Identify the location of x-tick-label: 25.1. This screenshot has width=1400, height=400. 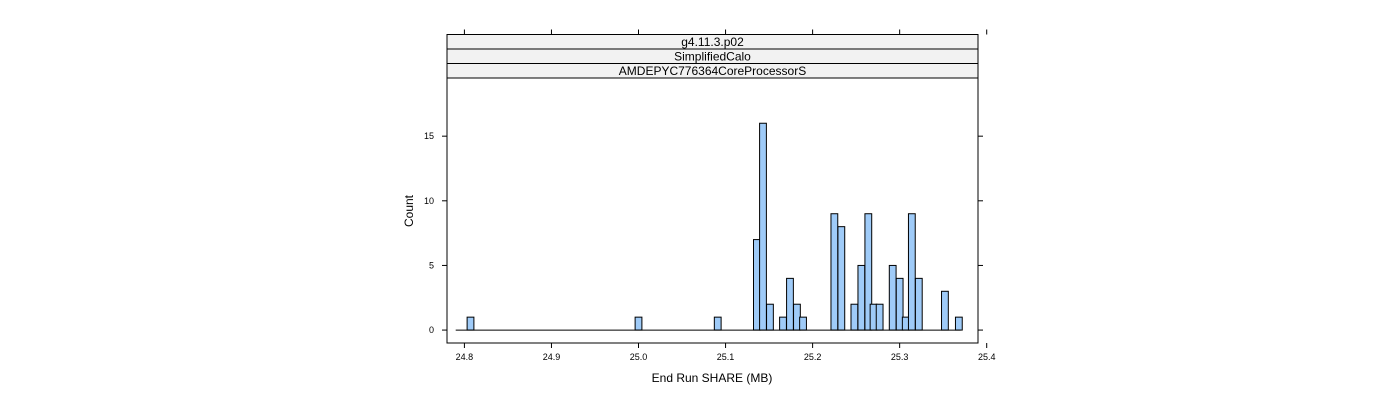
(726, 357).